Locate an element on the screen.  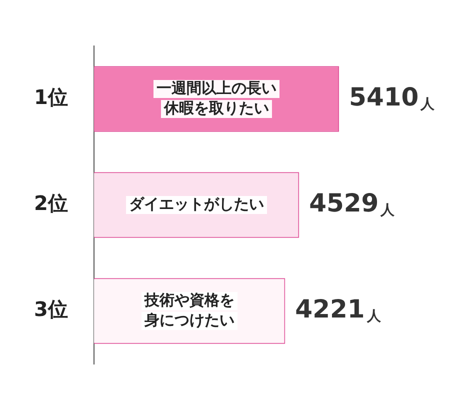
annotation: 技術や資格を身につけたい is located at coordinates (189, 309).